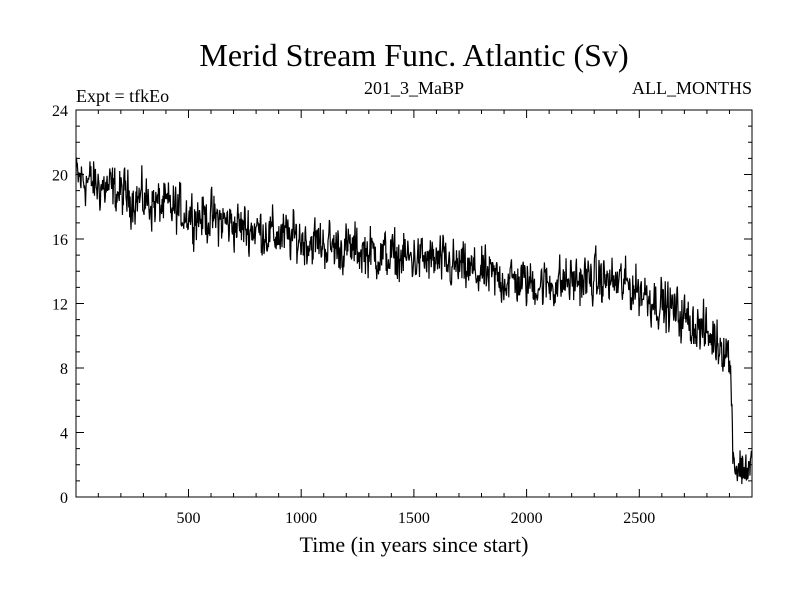 The height and width of the screenshot is (600, 800). What do you see at coordinates (414, 544) in the screenshot?
I see `x-axis-title: Time (in years since start)` at bounding box center [414, 544].